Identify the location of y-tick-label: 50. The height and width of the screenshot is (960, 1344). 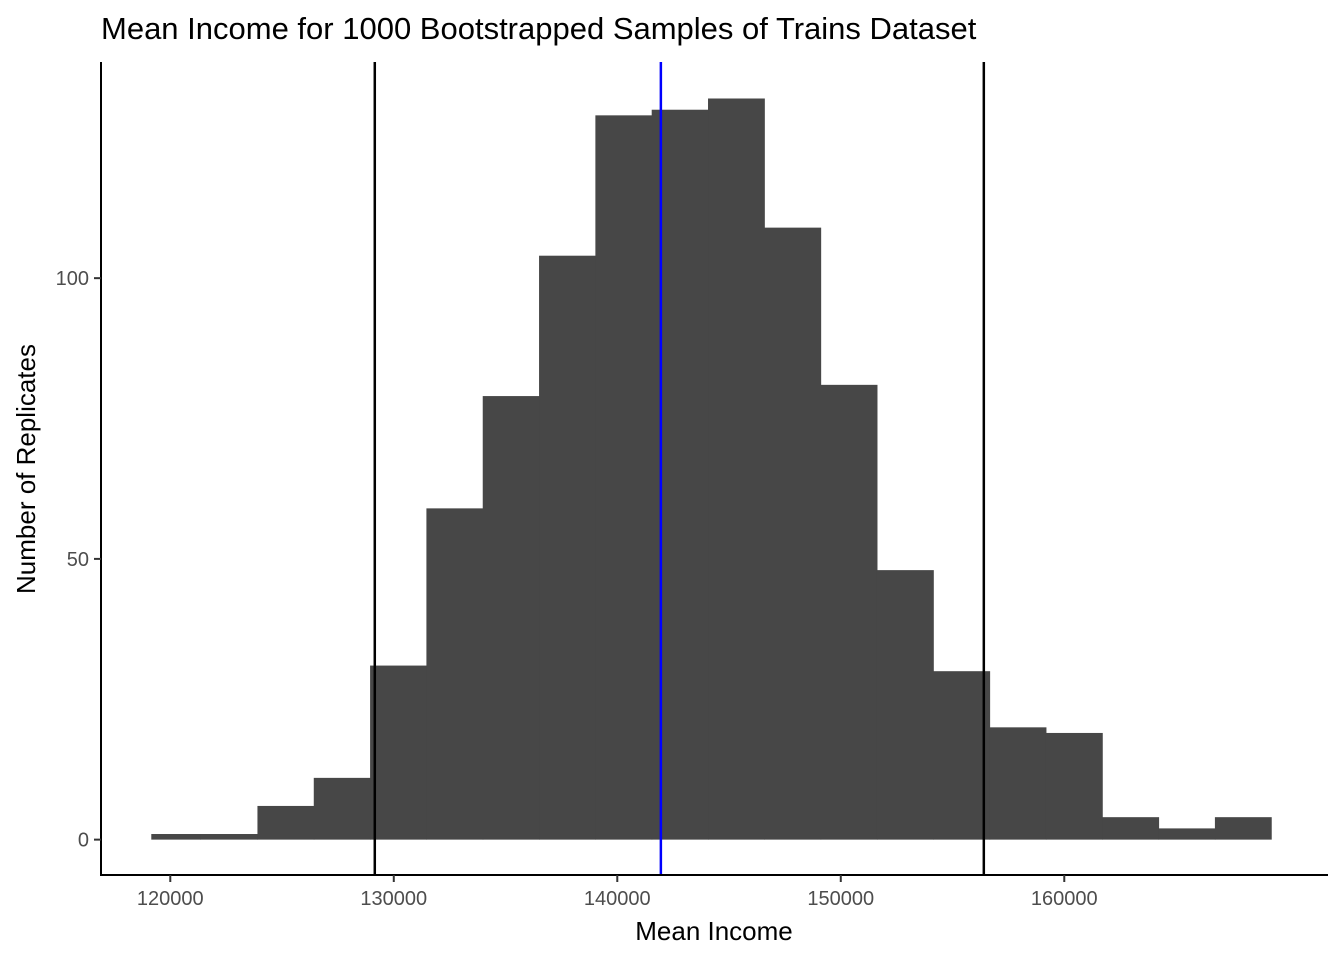
(78, 560).